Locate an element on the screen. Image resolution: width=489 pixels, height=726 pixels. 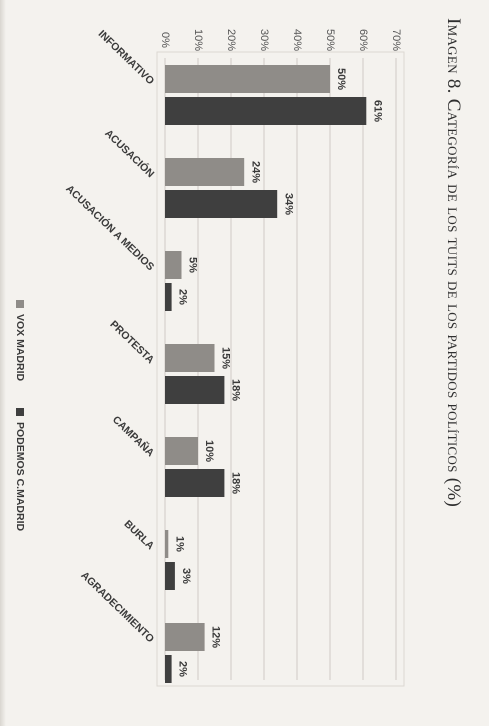
category-label: AGRADECIMIENTO is located at coordinates (117, 607).